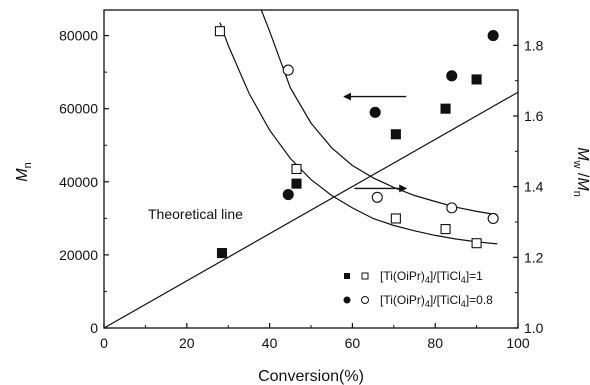 The height and width of the screenshot is (385, 590). What do you see at coordinates (431, 277) in the screenshot?
I see `legend-label-1: [Ti(OiPr)4]/[TiCl4]=1` at bounding box center [431, 277].